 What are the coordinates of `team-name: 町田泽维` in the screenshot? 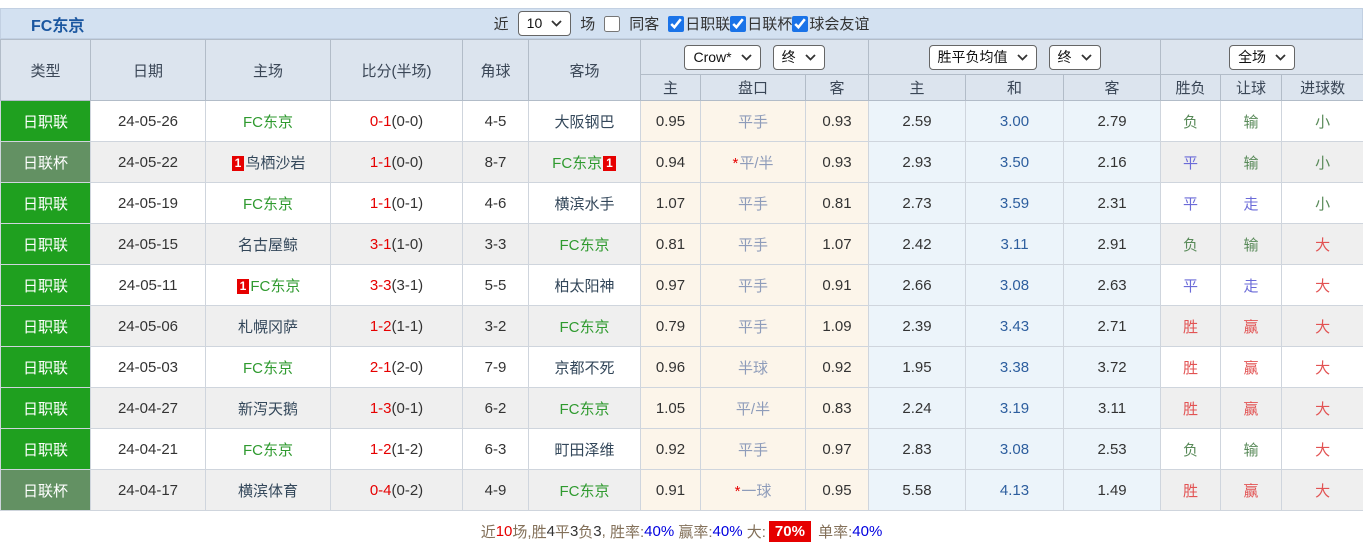 It's located at (584, 450).